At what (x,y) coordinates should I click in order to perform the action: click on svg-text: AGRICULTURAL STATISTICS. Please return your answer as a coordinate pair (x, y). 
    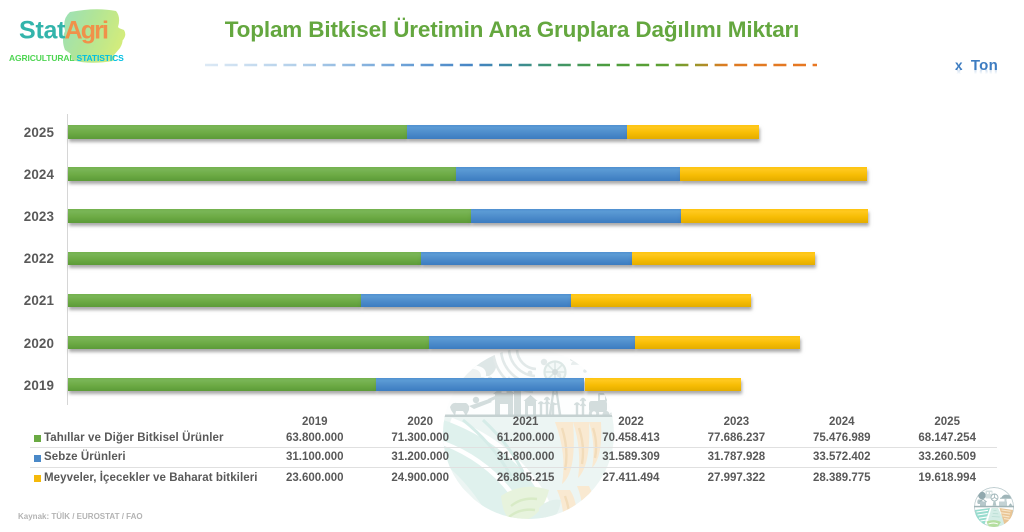
    Looking at the image, I should click on (66, 58).